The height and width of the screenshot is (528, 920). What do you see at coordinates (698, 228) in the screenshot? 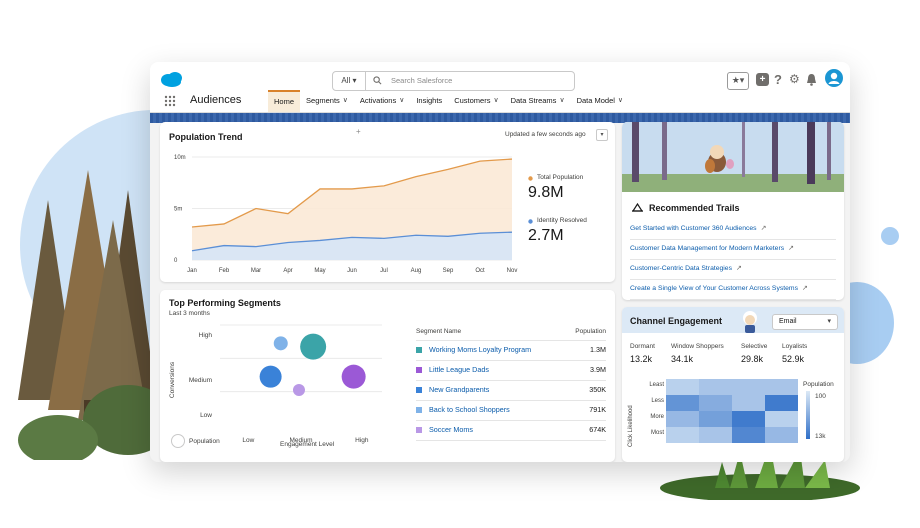
I see `trail-link: Get Started with Customer 360 Audiences ↗` at bounding box center [698, 228].